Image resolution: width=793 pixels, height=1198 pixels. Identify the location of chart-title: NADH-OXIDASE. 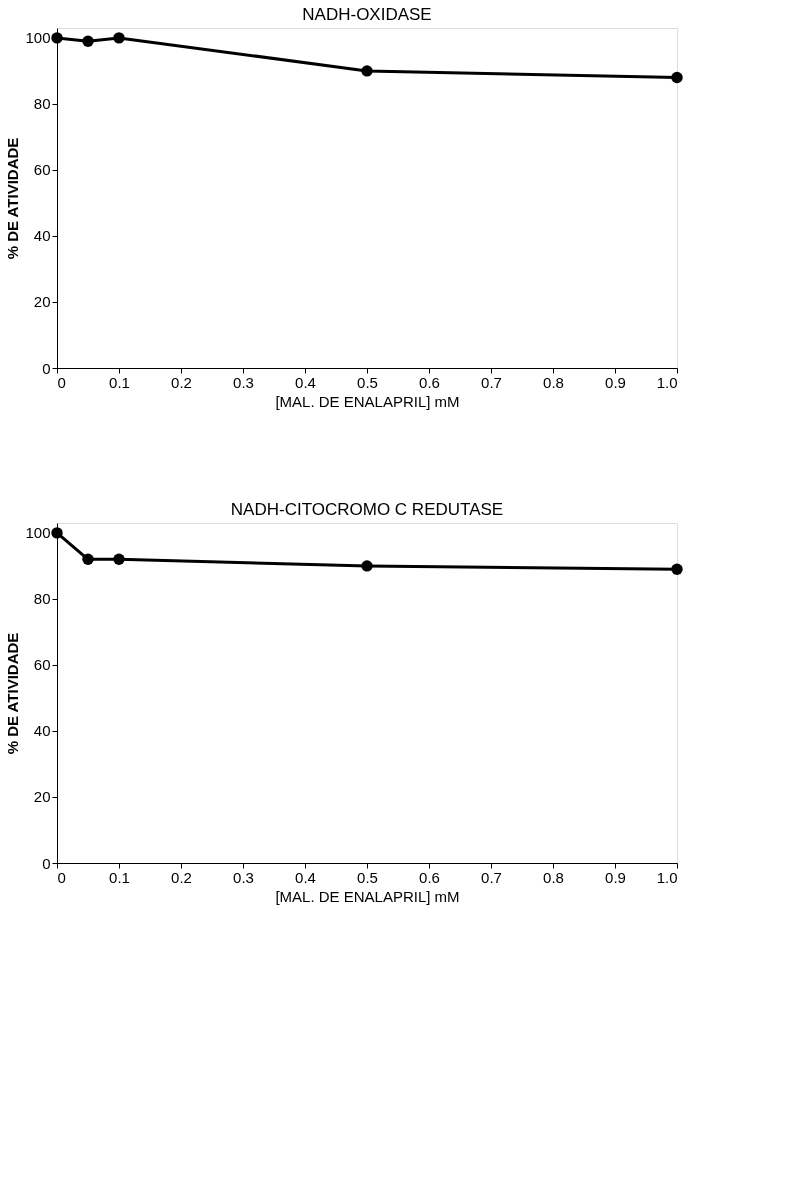
(367, 14).